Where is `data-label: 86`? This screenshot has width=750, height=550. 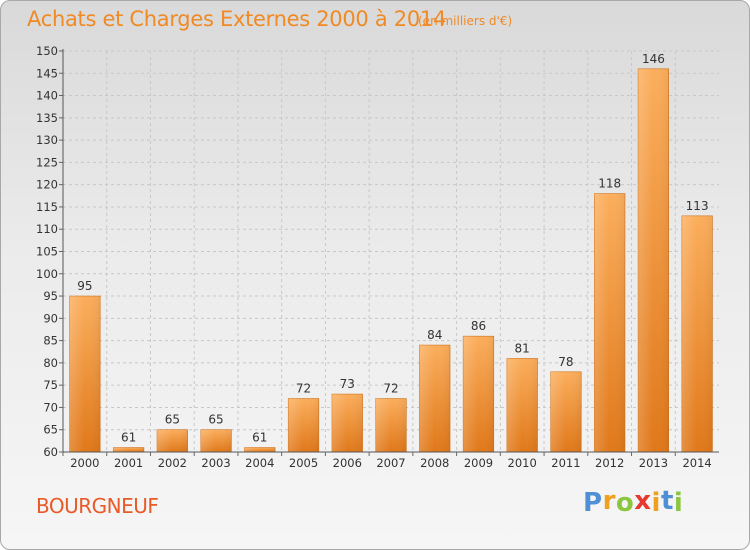 data-label: 86 is located at coordinates (478, 326).